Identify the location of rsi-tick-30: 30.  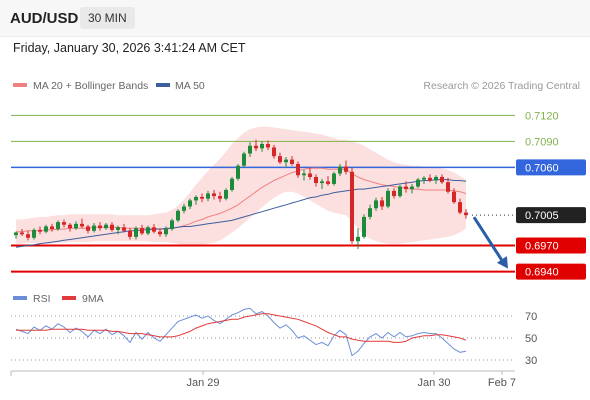
(531, 361).